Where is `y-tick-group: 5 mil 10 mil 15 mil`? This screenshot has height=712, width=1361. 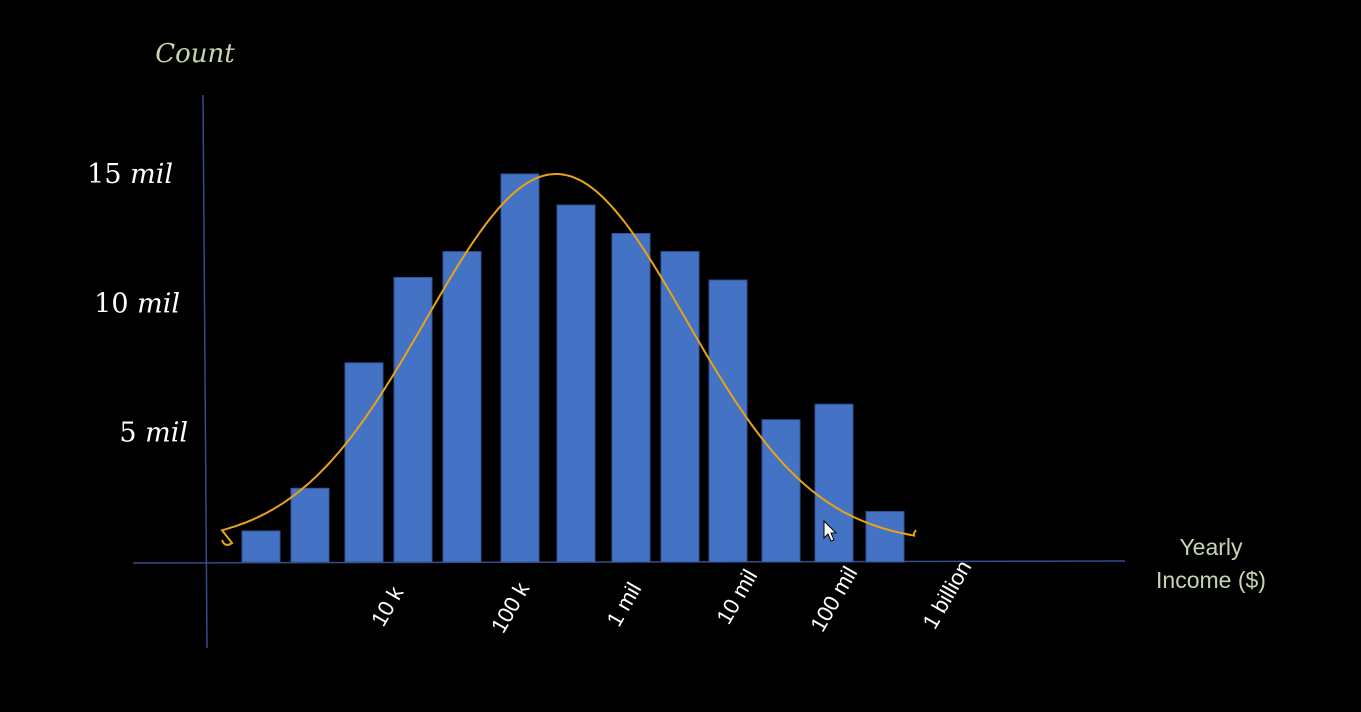 y-tick-group: 5 mil 10 mil 15 mil is located at coordinates (137, 304).